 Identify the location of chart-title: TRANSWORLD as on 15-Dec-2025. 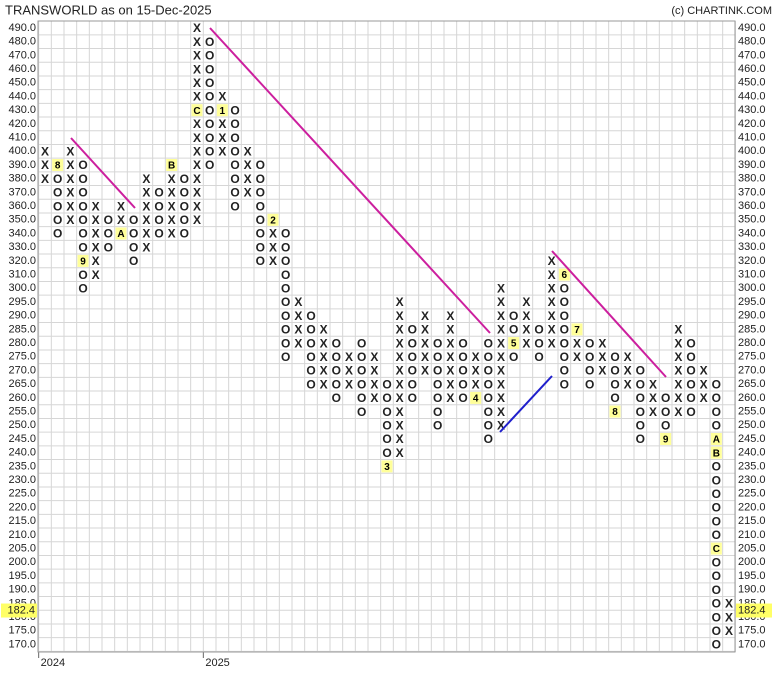
(108, 9).